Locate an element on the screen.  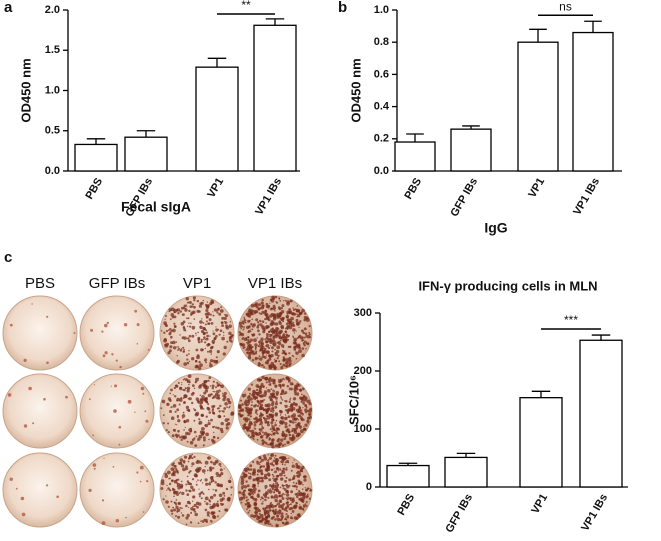
y-tick-label: 1.0 is located at coordinates (381, 10).